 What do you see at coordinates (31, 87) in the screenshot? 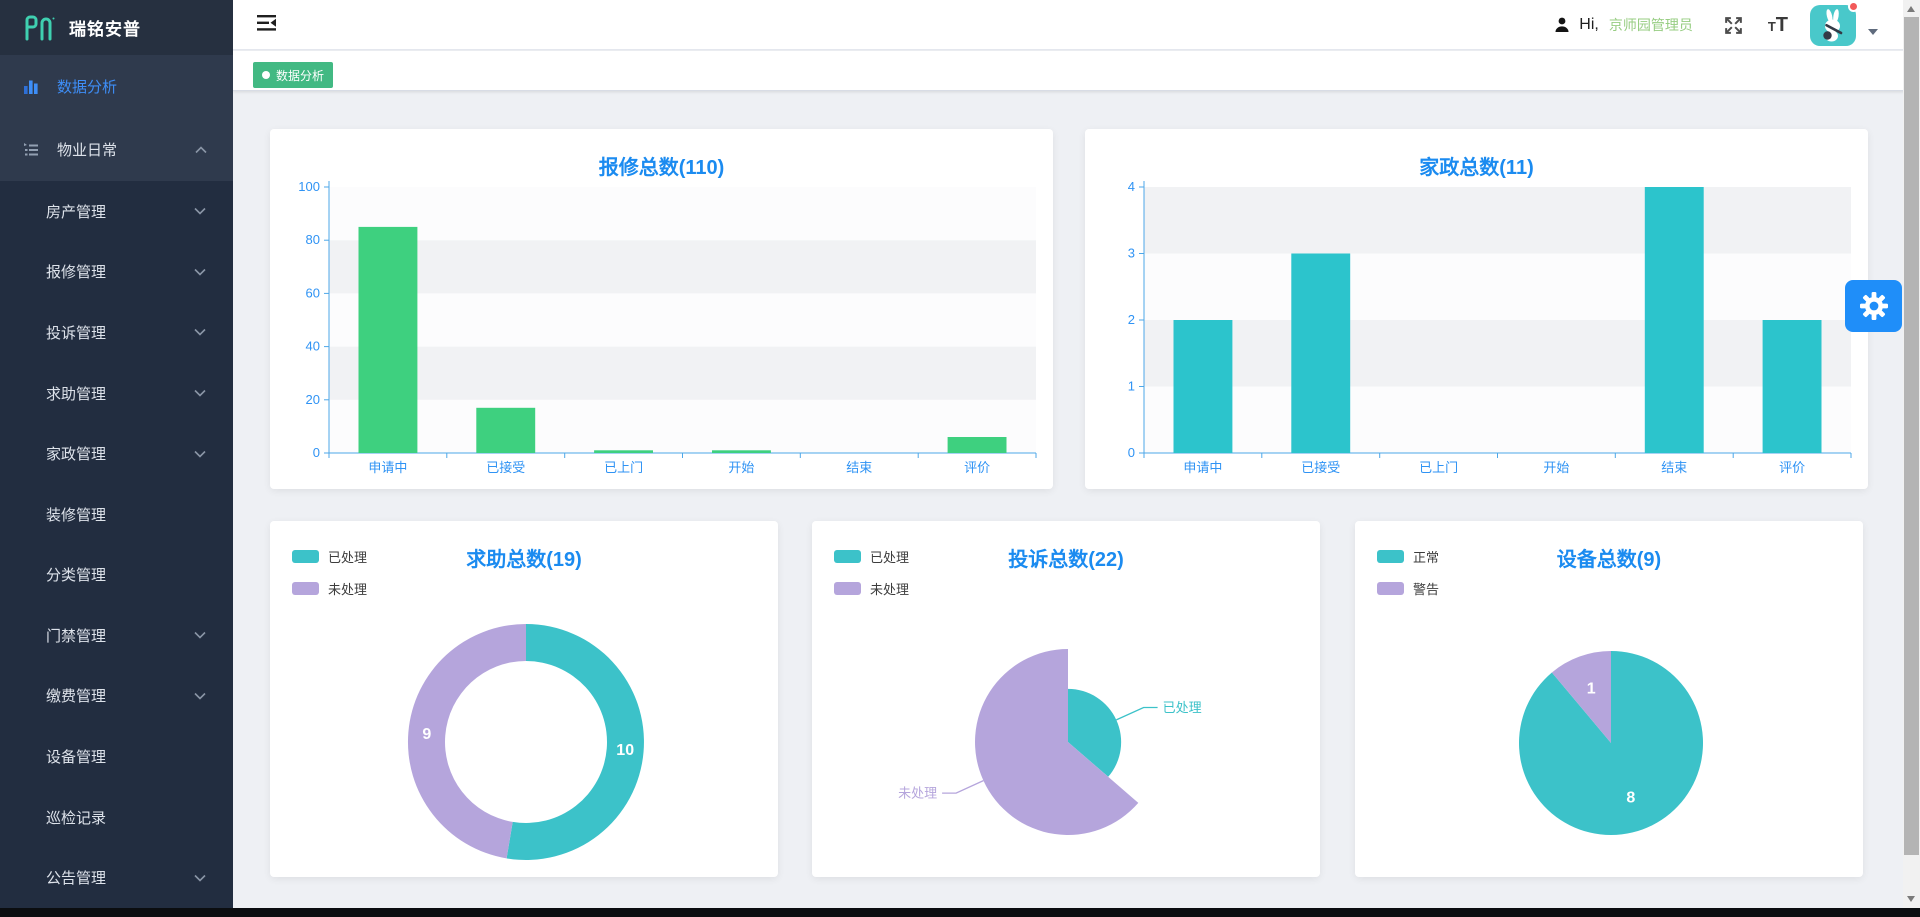
I see `bar-chart-icon` at bounding box center [31, 87].